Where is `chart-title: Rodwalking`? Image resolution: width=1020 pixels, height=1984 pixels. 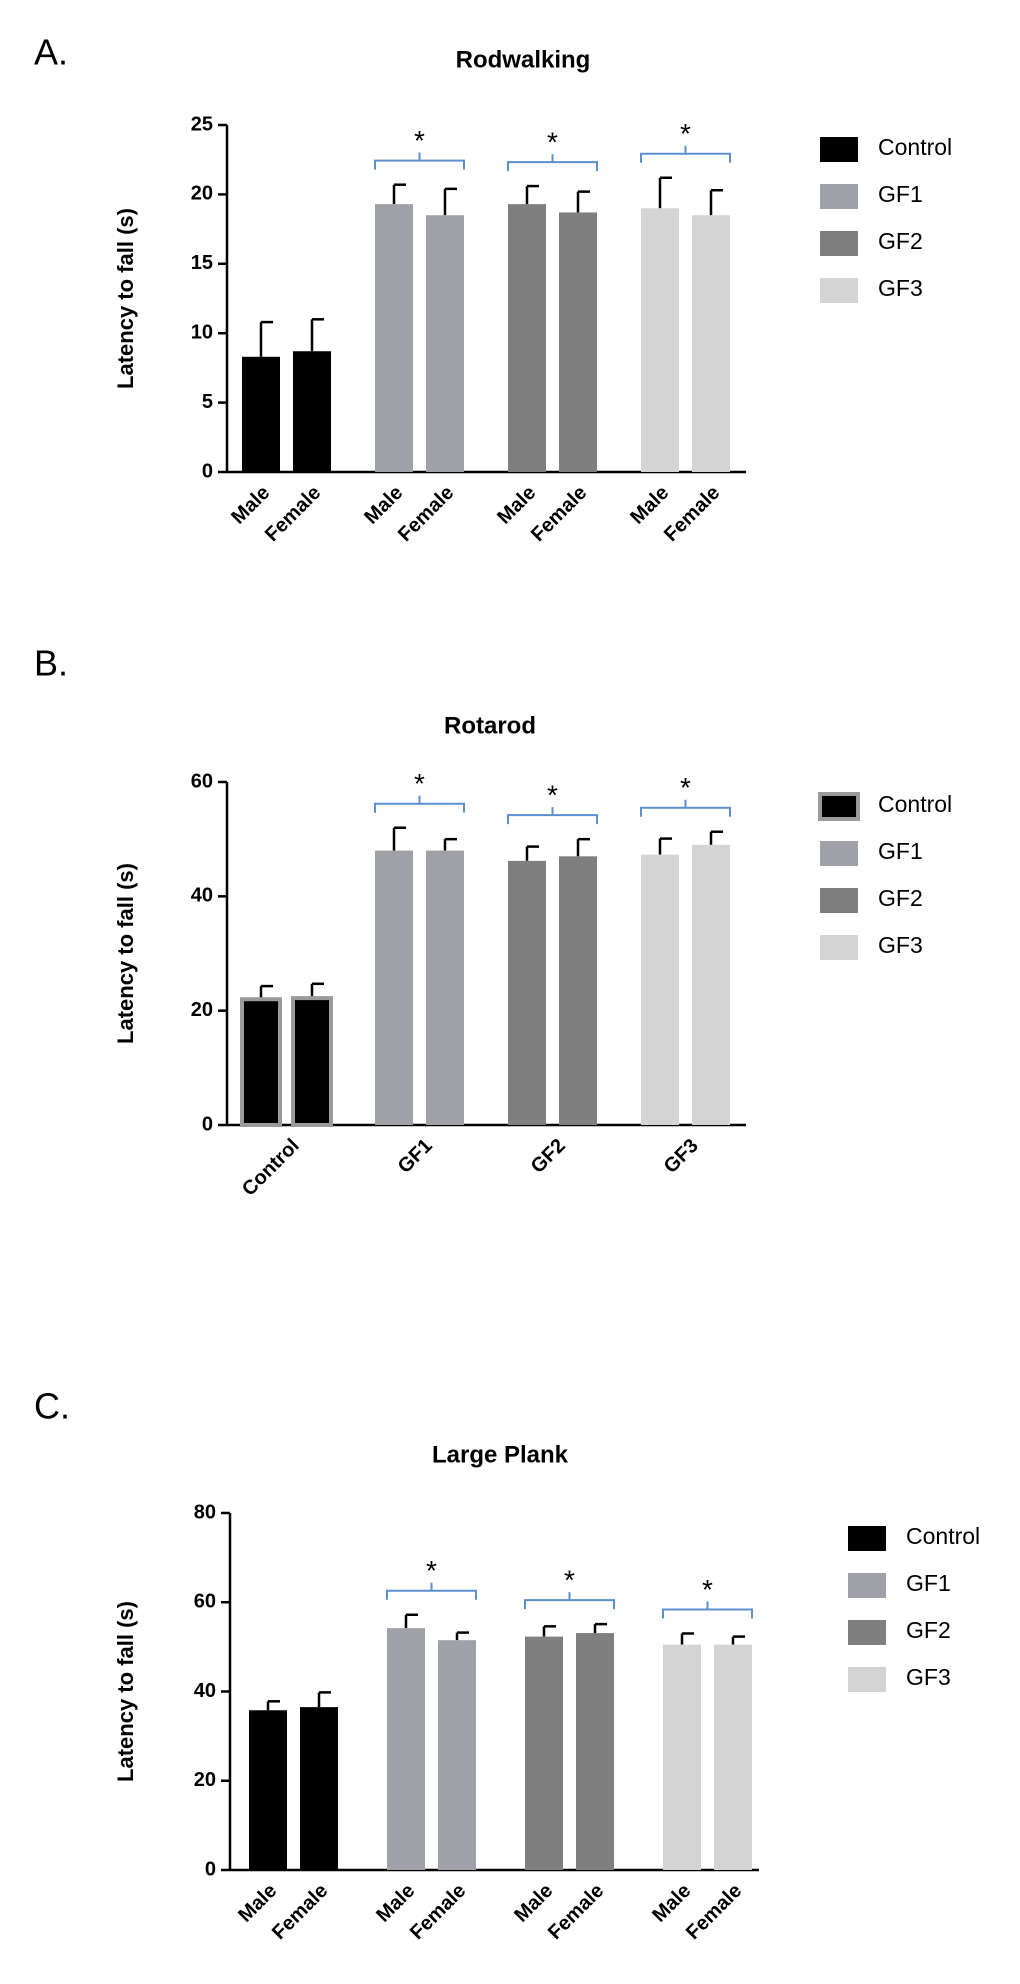 chart-title: Rodwalking is located at coordinates (523, 59).